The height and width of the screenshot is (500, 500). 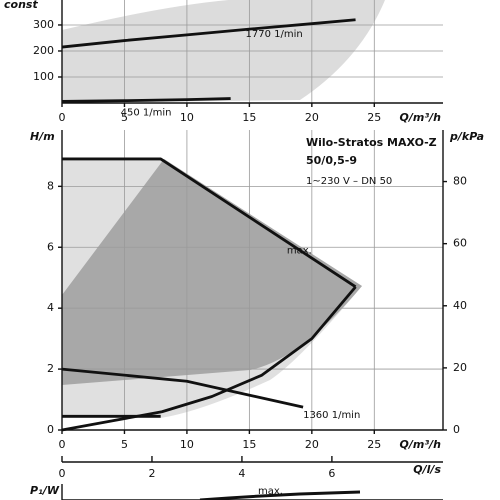 I want to click on series-label: 1770 1/min, so click(x=274, y=34).